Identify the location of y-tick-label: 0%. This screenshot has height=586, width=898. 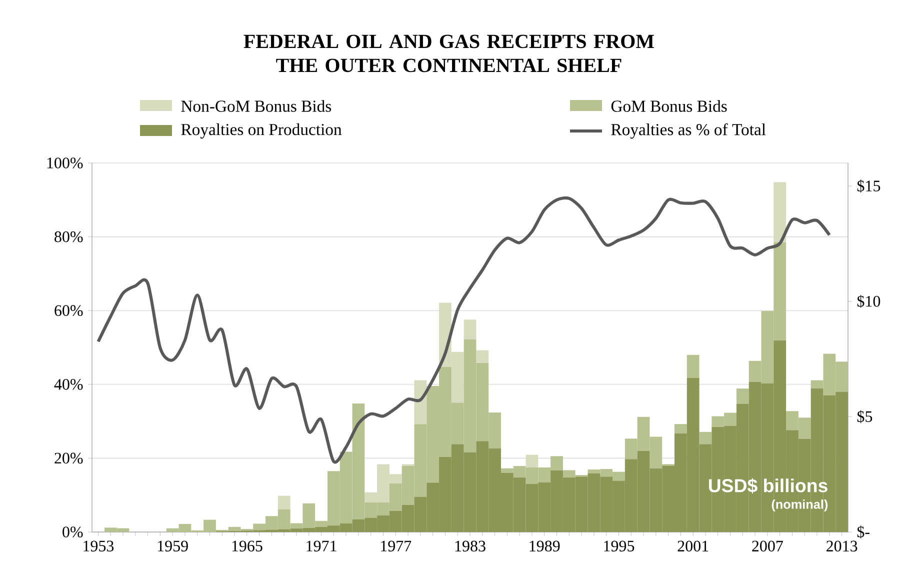
(72, 532).